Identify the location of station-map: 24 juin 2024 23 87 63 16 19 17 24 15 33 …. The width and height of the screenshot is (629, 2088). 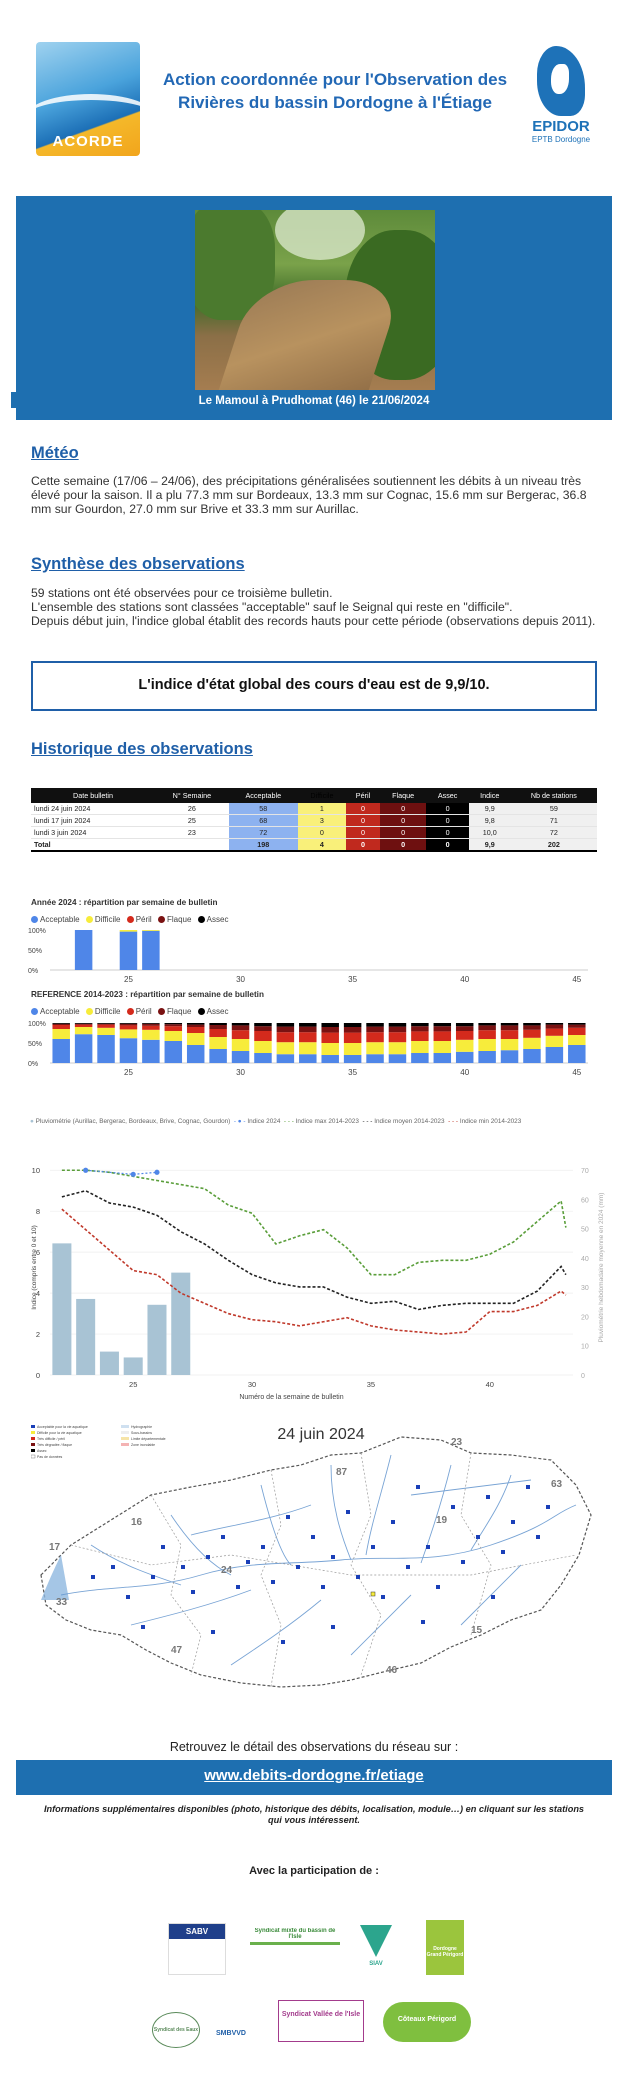
(316, 1564).